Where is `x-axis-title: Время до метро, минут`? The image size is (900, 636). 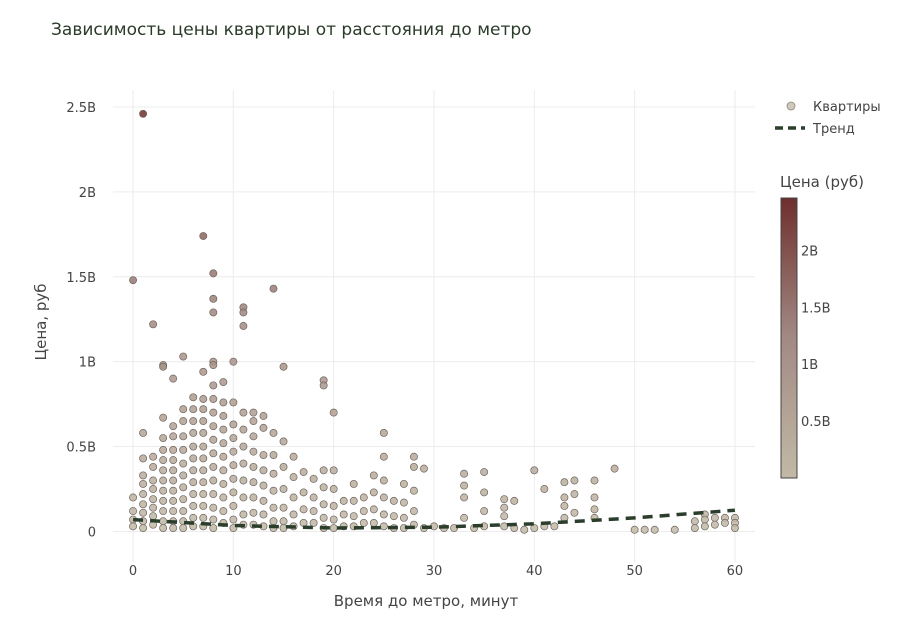 x-axis-title: Время до метро, минут is located at coordinates (426, 601).